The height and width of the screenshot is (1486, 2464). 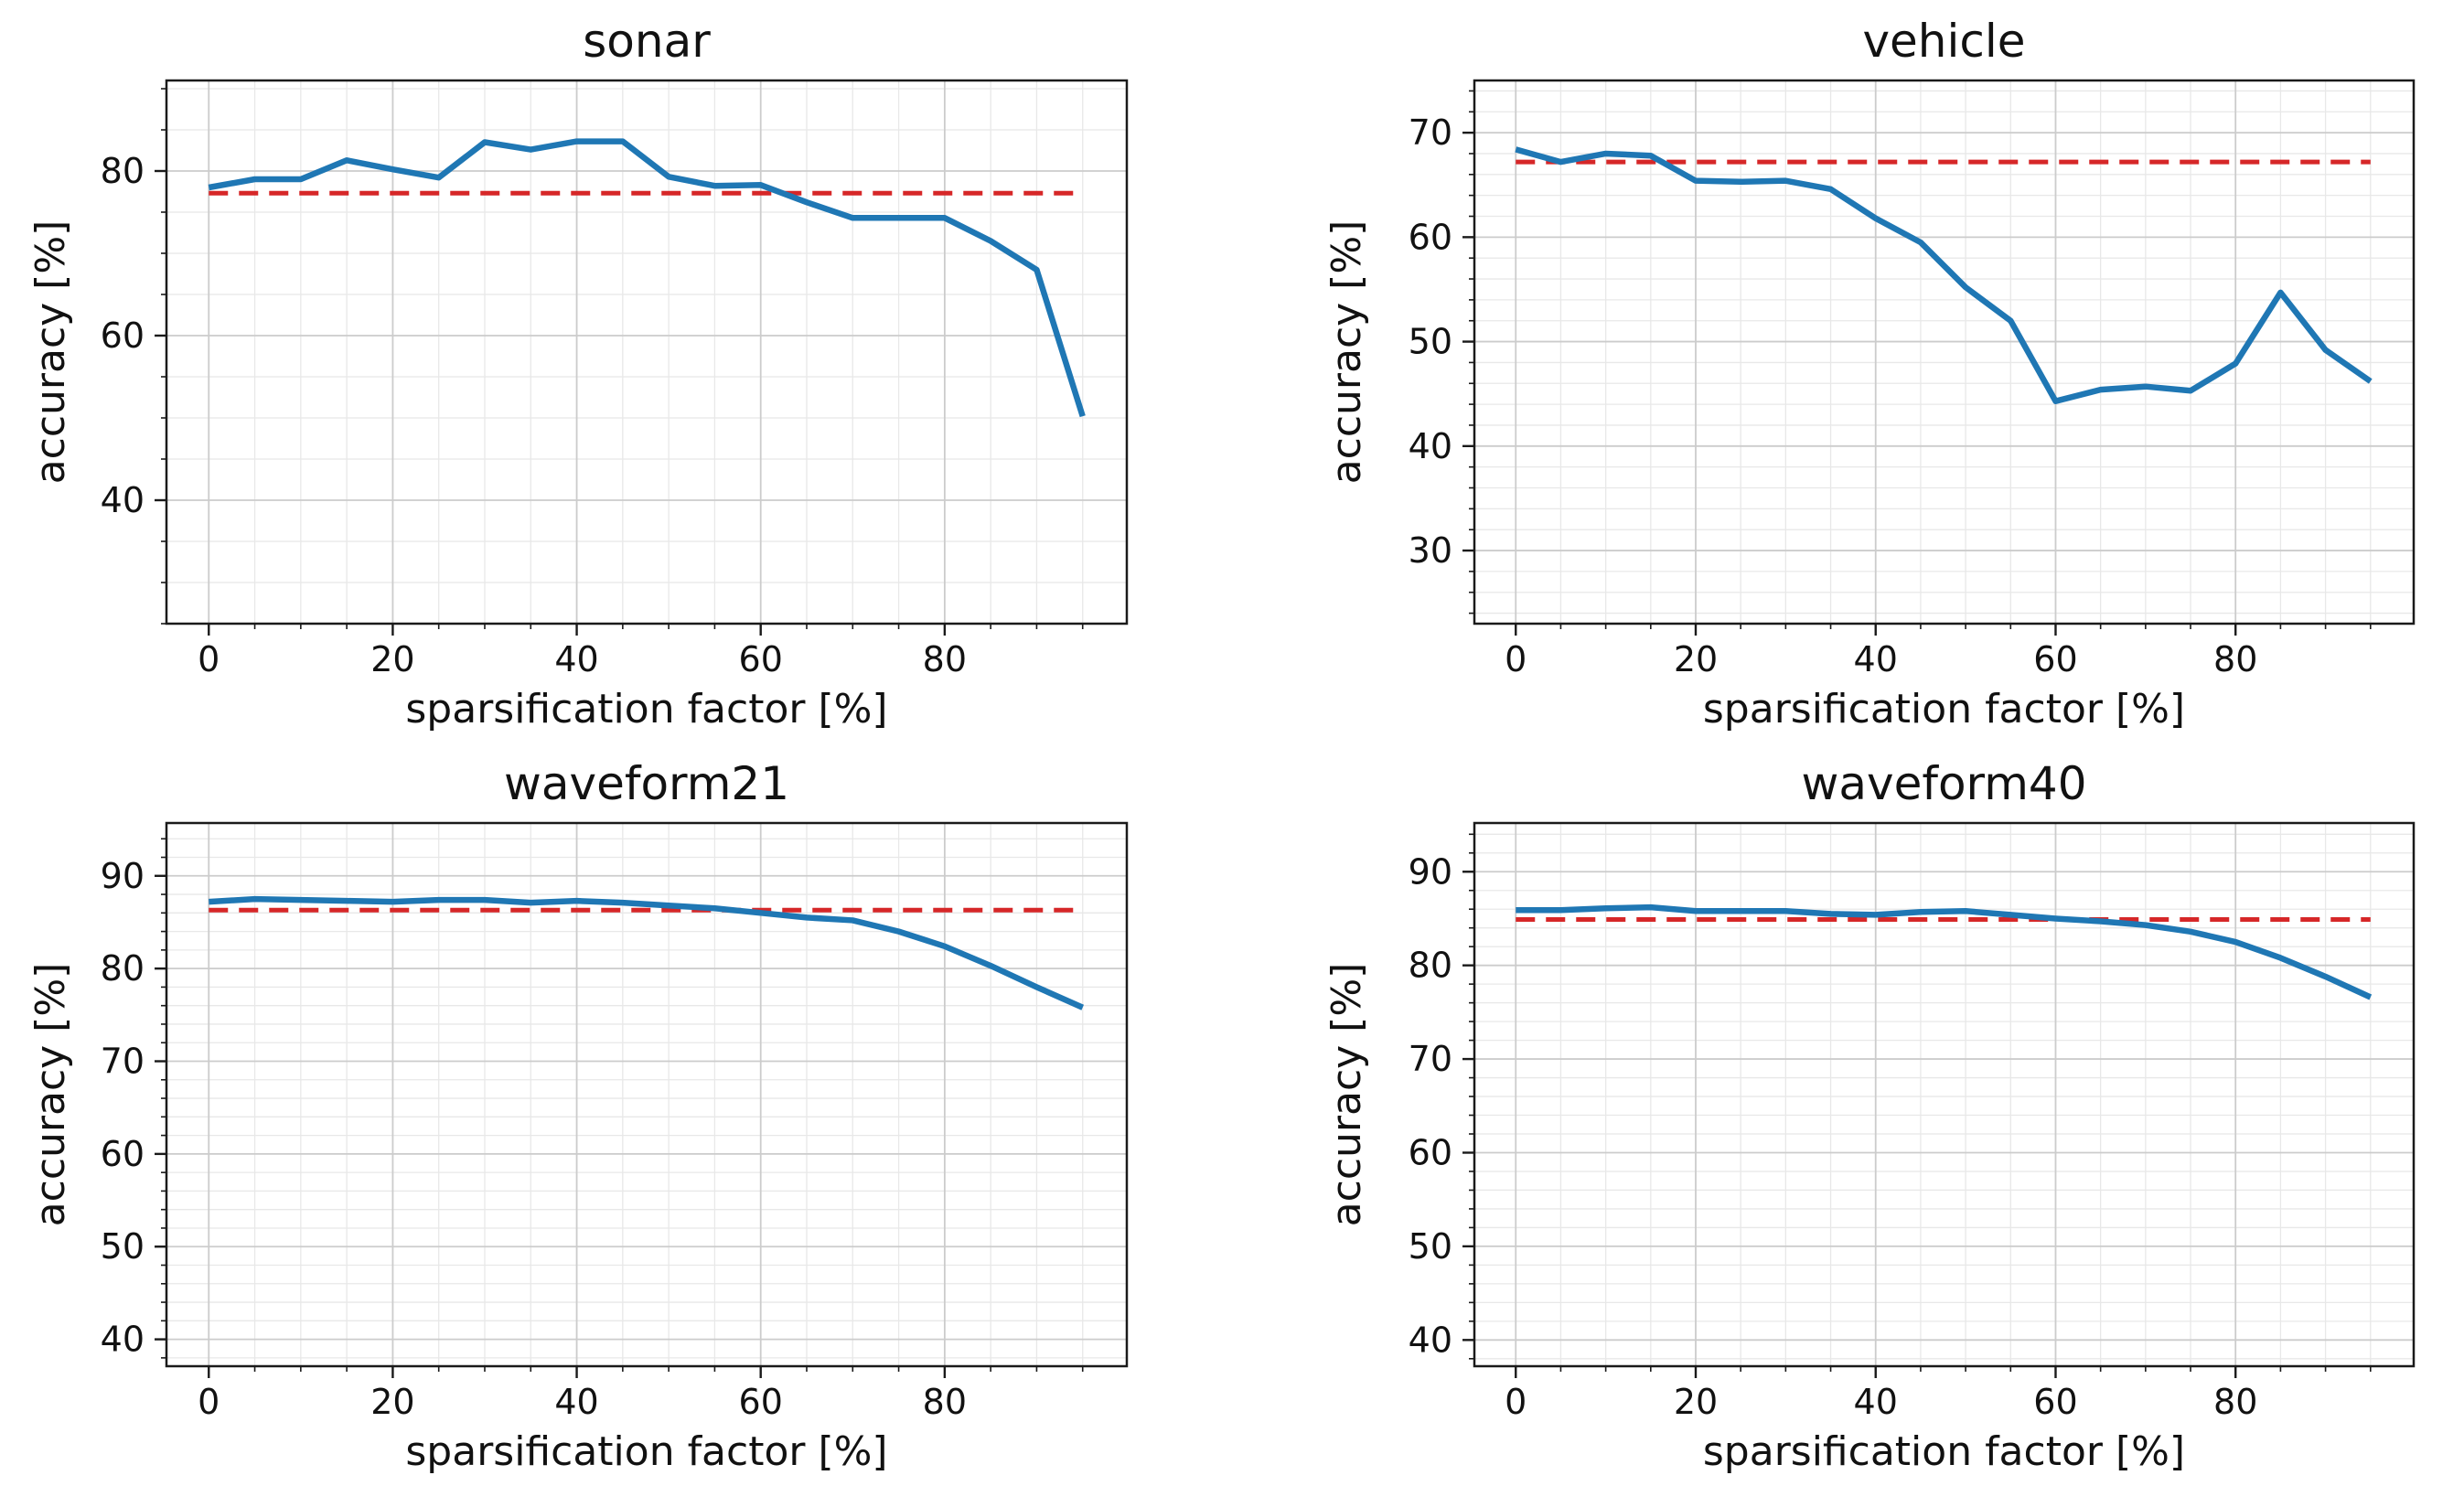 What do you see at coordinates (1944, 41) in the screenshot?
I see `chart-title: vehicle` at bounding box center [1944, 41].